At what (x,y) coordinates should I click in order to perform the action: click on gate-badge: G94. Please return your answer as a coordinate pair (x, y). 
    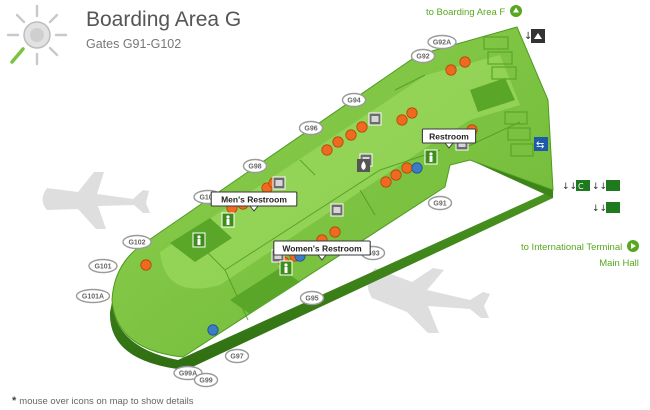
    Looking at the image, I should click on (354, 100).